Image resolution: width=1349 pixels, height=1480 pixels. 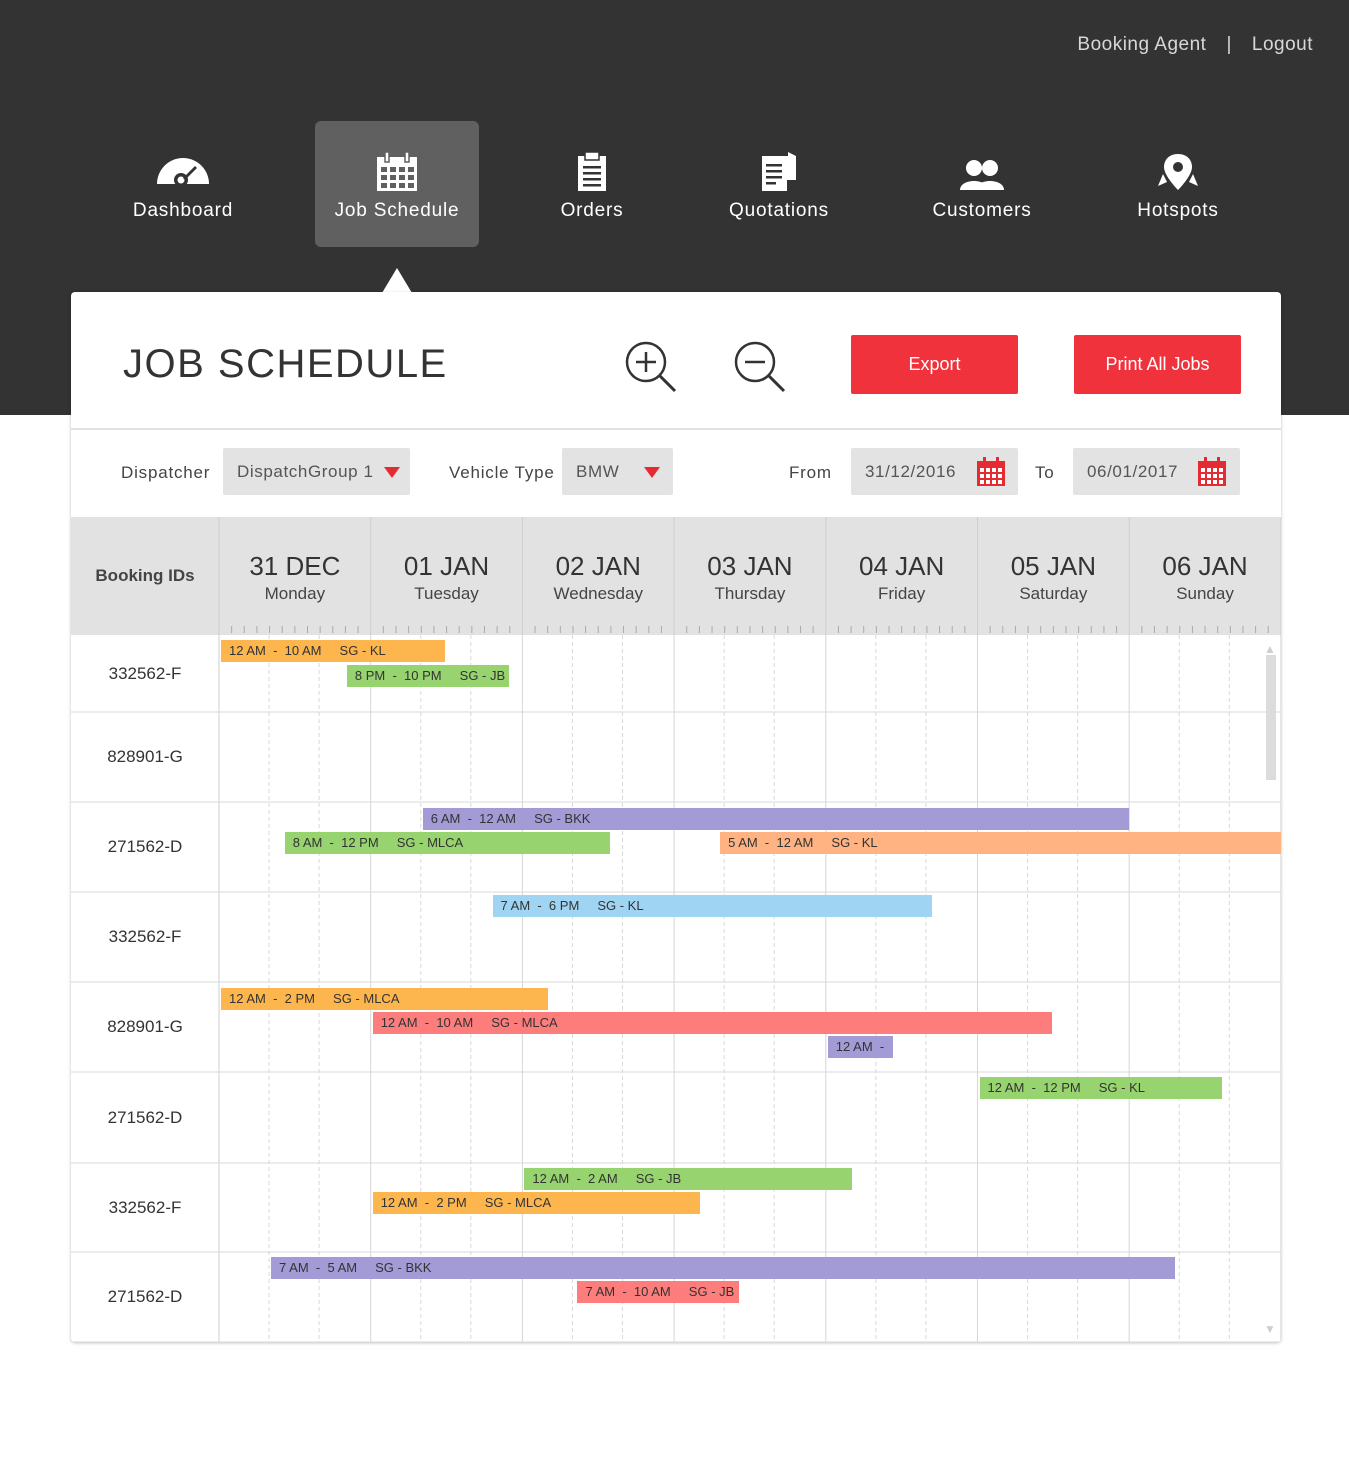 I want to click on day-header: 01 JAN Tuesday, so click(x=447, y=576).